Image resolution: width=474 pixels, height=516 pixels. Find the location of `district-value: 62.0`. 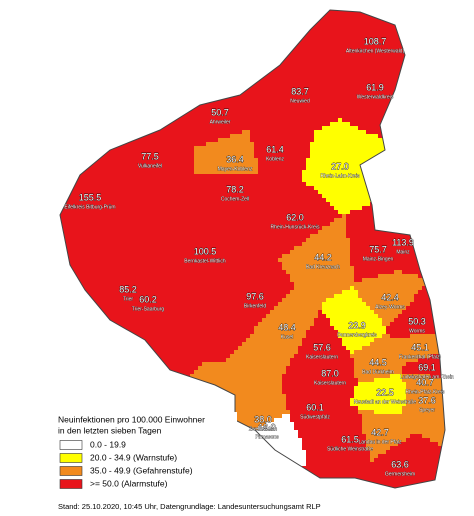

district-value: 62.0 is located at coordinates (295, 217).